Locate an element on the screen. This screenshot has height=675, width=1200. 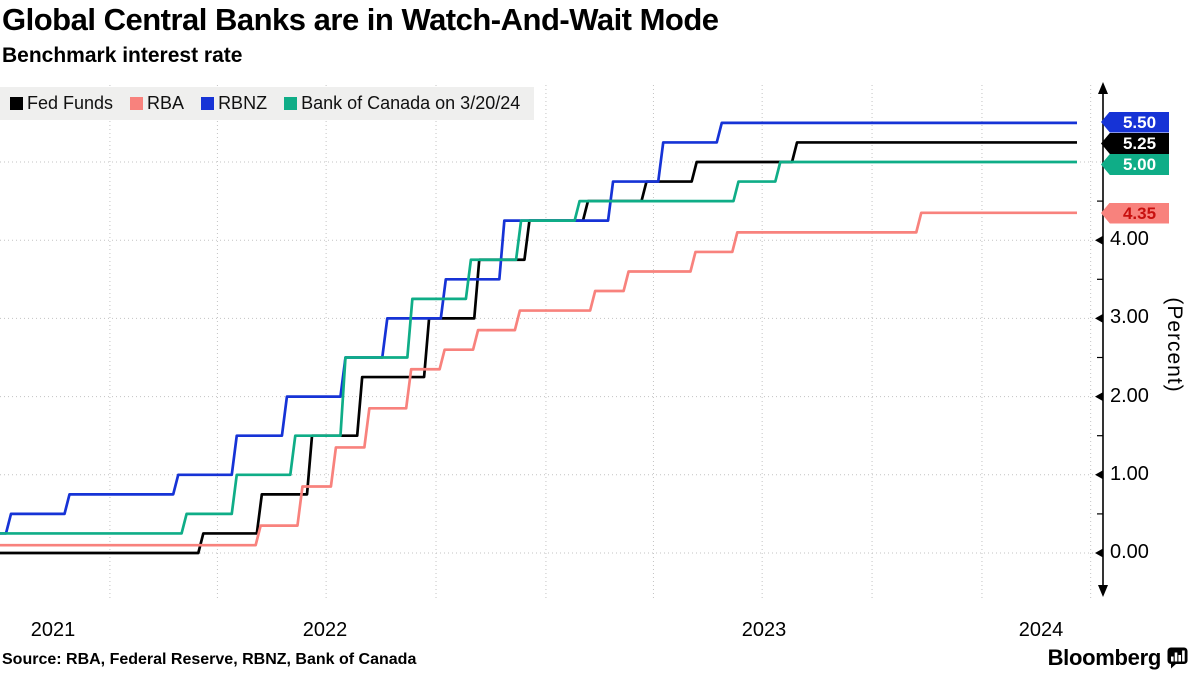
bloomberg-terminal-icon is located at coordinates (1177, 658).